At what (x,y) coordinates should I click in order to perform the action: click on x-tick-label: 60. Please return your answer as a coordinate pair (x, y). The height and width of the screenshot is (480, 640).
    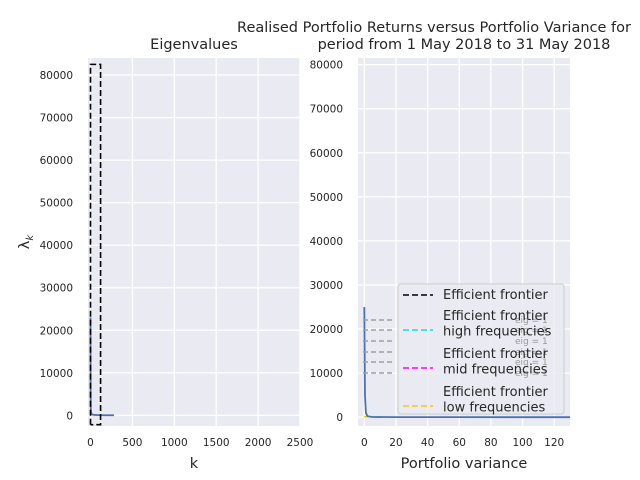
    Looking at the image, I should click on (459, 443).